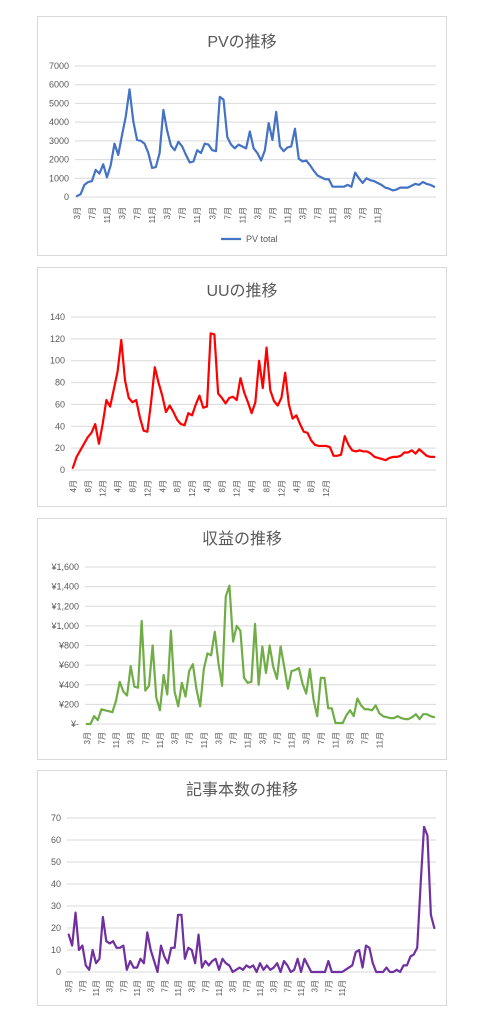  What do you see at coordinates (59, 85) in the screenshot?
I see `y-tick-label: 6000` at bounding box center [59, 85].